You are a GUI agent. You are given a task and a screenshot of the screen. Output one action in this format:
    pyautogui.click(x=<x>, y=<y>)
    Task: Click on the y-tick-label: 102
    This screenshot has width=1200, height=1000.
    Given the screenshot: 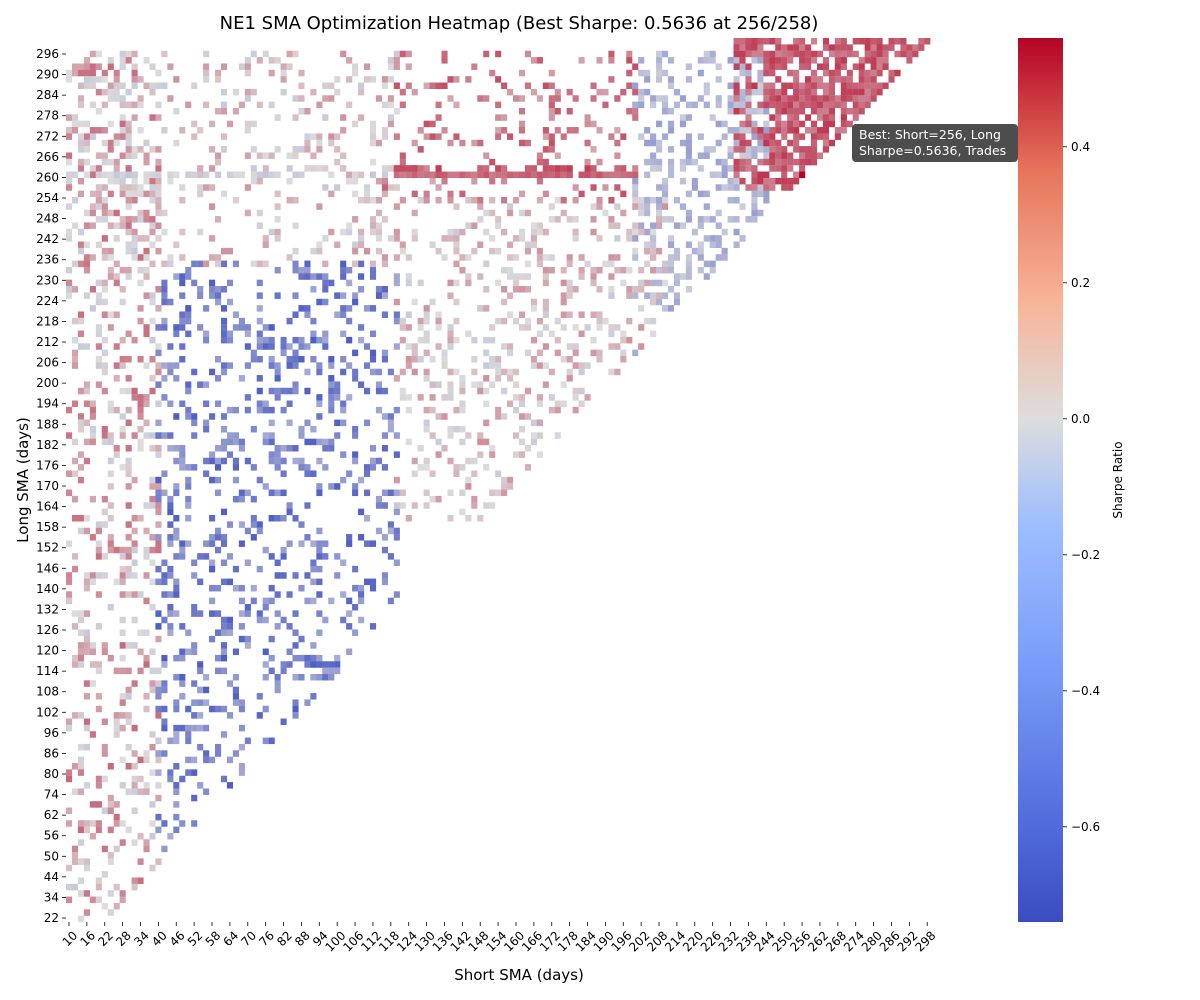 What is the action you would take?
    pyautogui.click(x=47, y=712)
    